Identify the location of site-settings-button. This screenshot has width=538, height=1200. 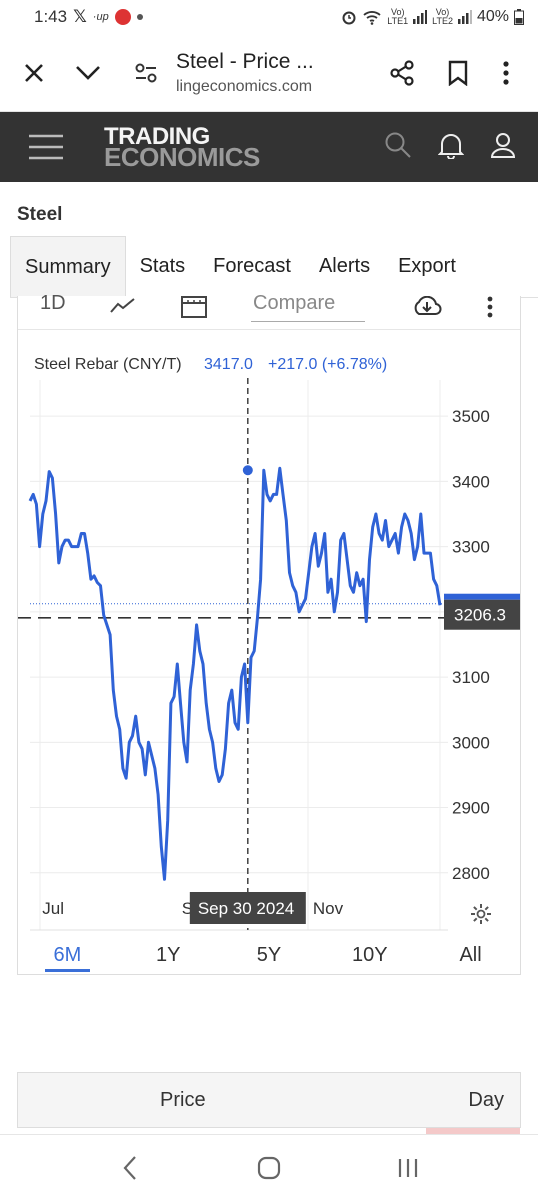
(146, 73).